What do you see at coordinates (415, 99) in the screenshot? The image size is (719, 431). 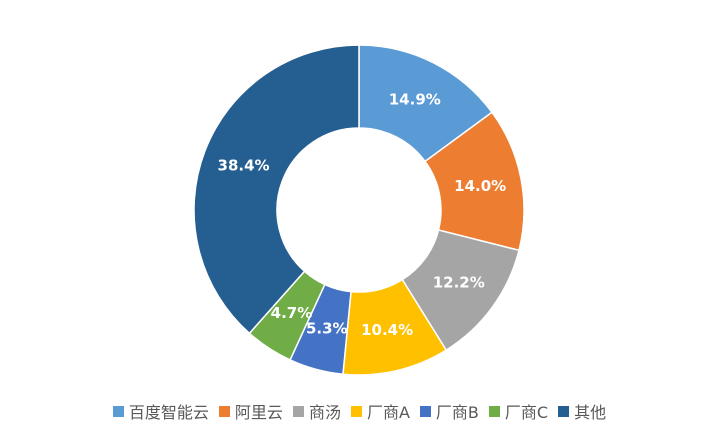 I see `data-label: 14.9%` at bounding box center [415, 99].